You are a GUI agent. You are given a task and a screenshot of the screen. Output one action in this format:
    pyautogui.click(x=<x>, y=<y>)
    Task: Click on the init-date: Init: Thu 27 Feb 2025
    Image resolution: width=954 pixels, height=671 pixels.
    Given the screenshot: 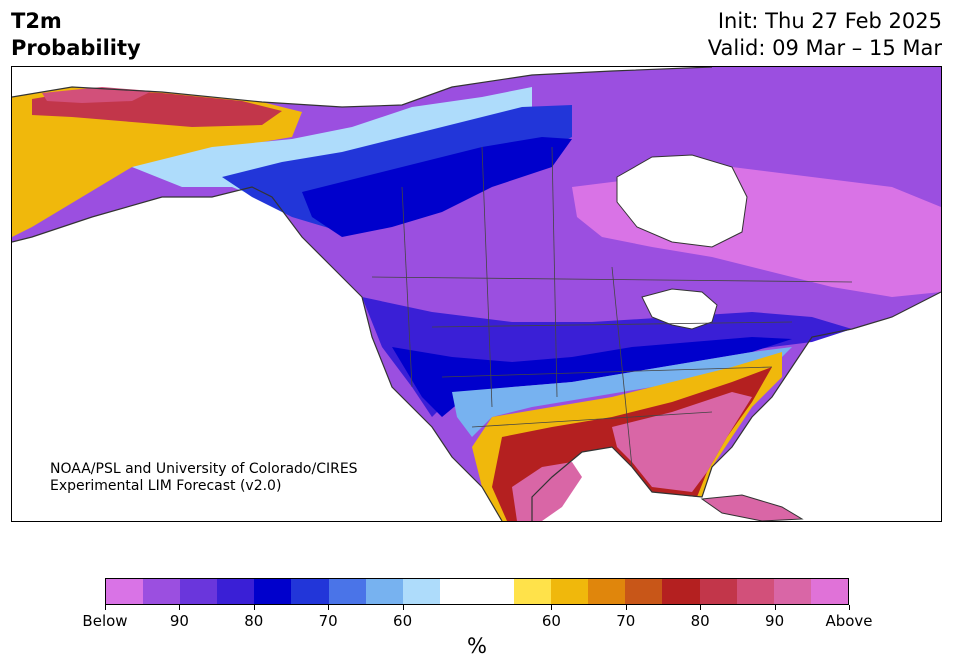 What is the action you would take?
    pyautogui.click(x=829, y=21)
    